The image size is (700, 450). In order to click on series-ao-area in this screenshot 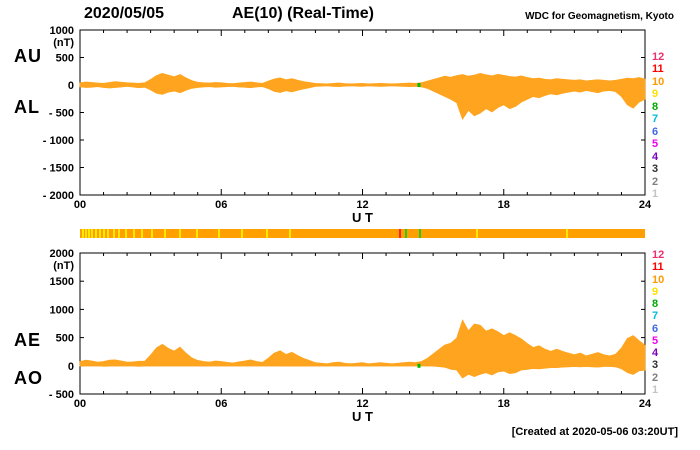, I will do `click(362, 371)`.